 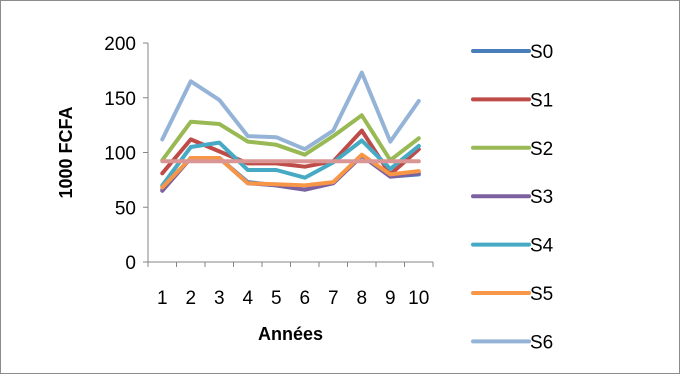 What do you see at coordinates (541, 100) in the screenshot?
I see `legend-label-s1: S1` at bounding box center [541, 100].